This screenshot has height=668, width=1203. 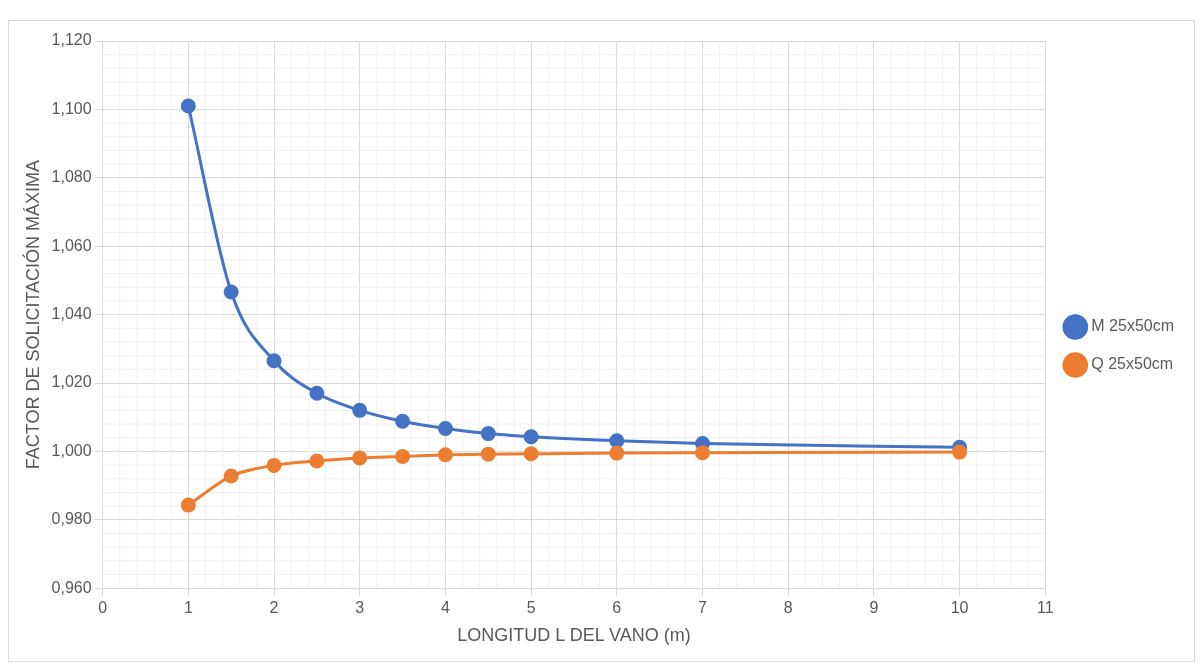 I want to click on x-tick-label: 2, so click(x=274, y=608).